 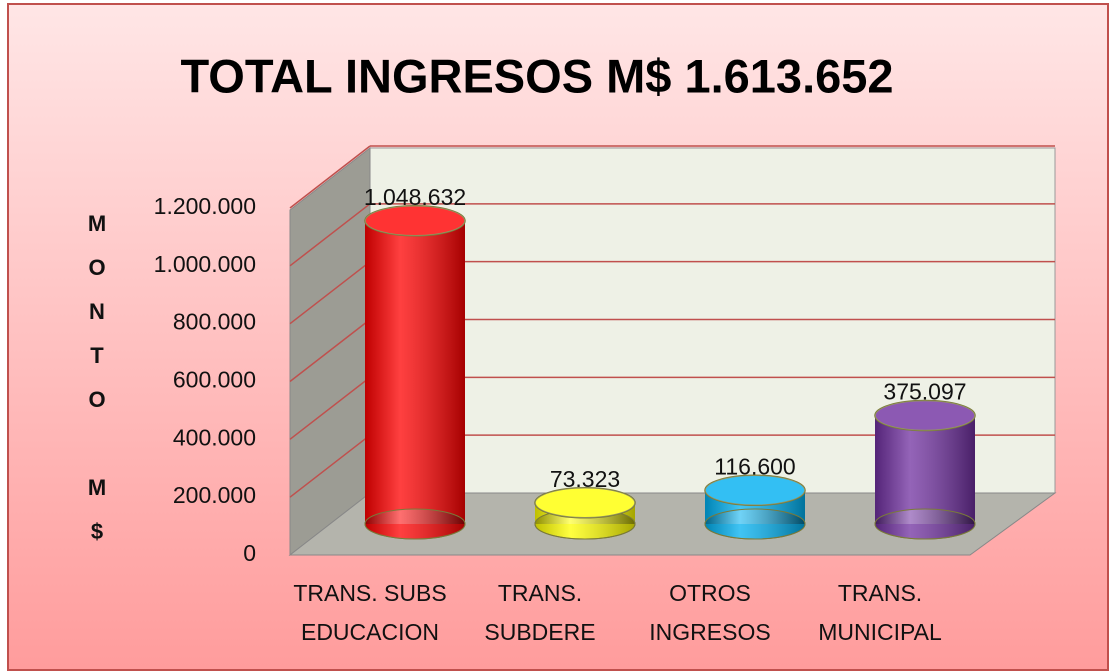 I want to click on chart-title: TOTAL INGRESOS M$ 1.613.652, so click(x=536, y=75).